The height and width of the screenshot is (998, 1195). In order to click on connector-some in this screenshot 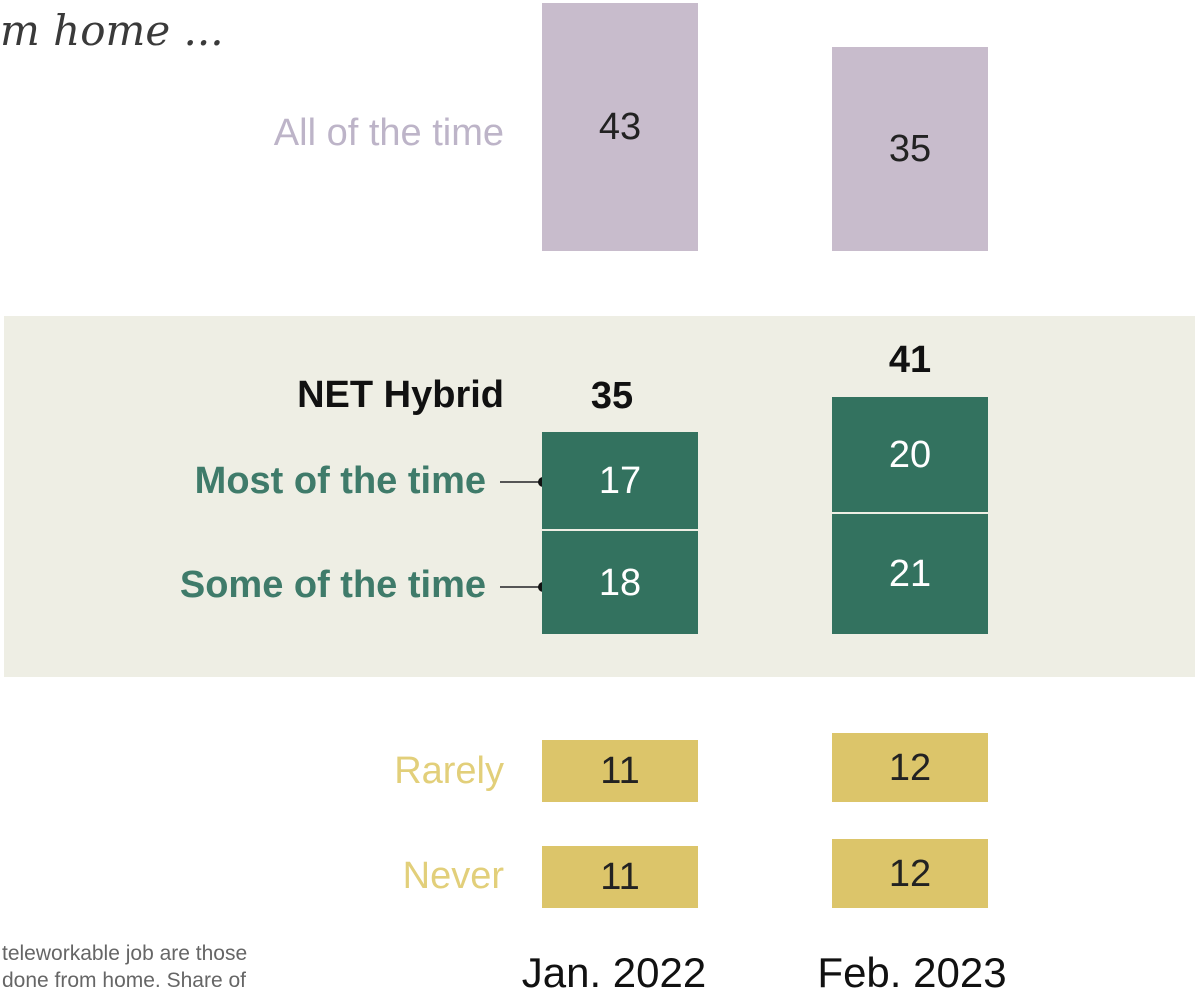, I will do `click(524, 587)`.